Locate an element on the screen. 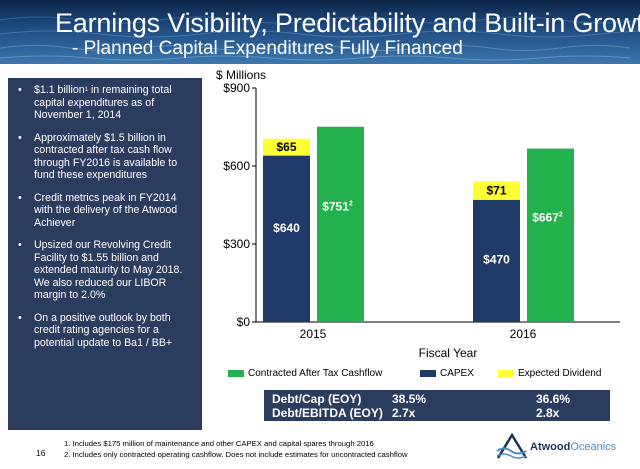 The image size is (640, 469). y-tick-label: $600 is located at coordinates (236, 166).